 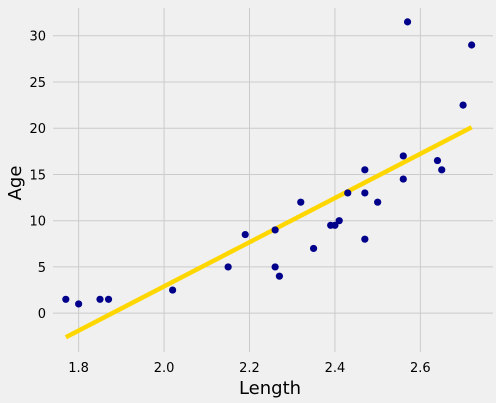 I want to click on x-tick-label: 2.2, so click(x=249, y=368).